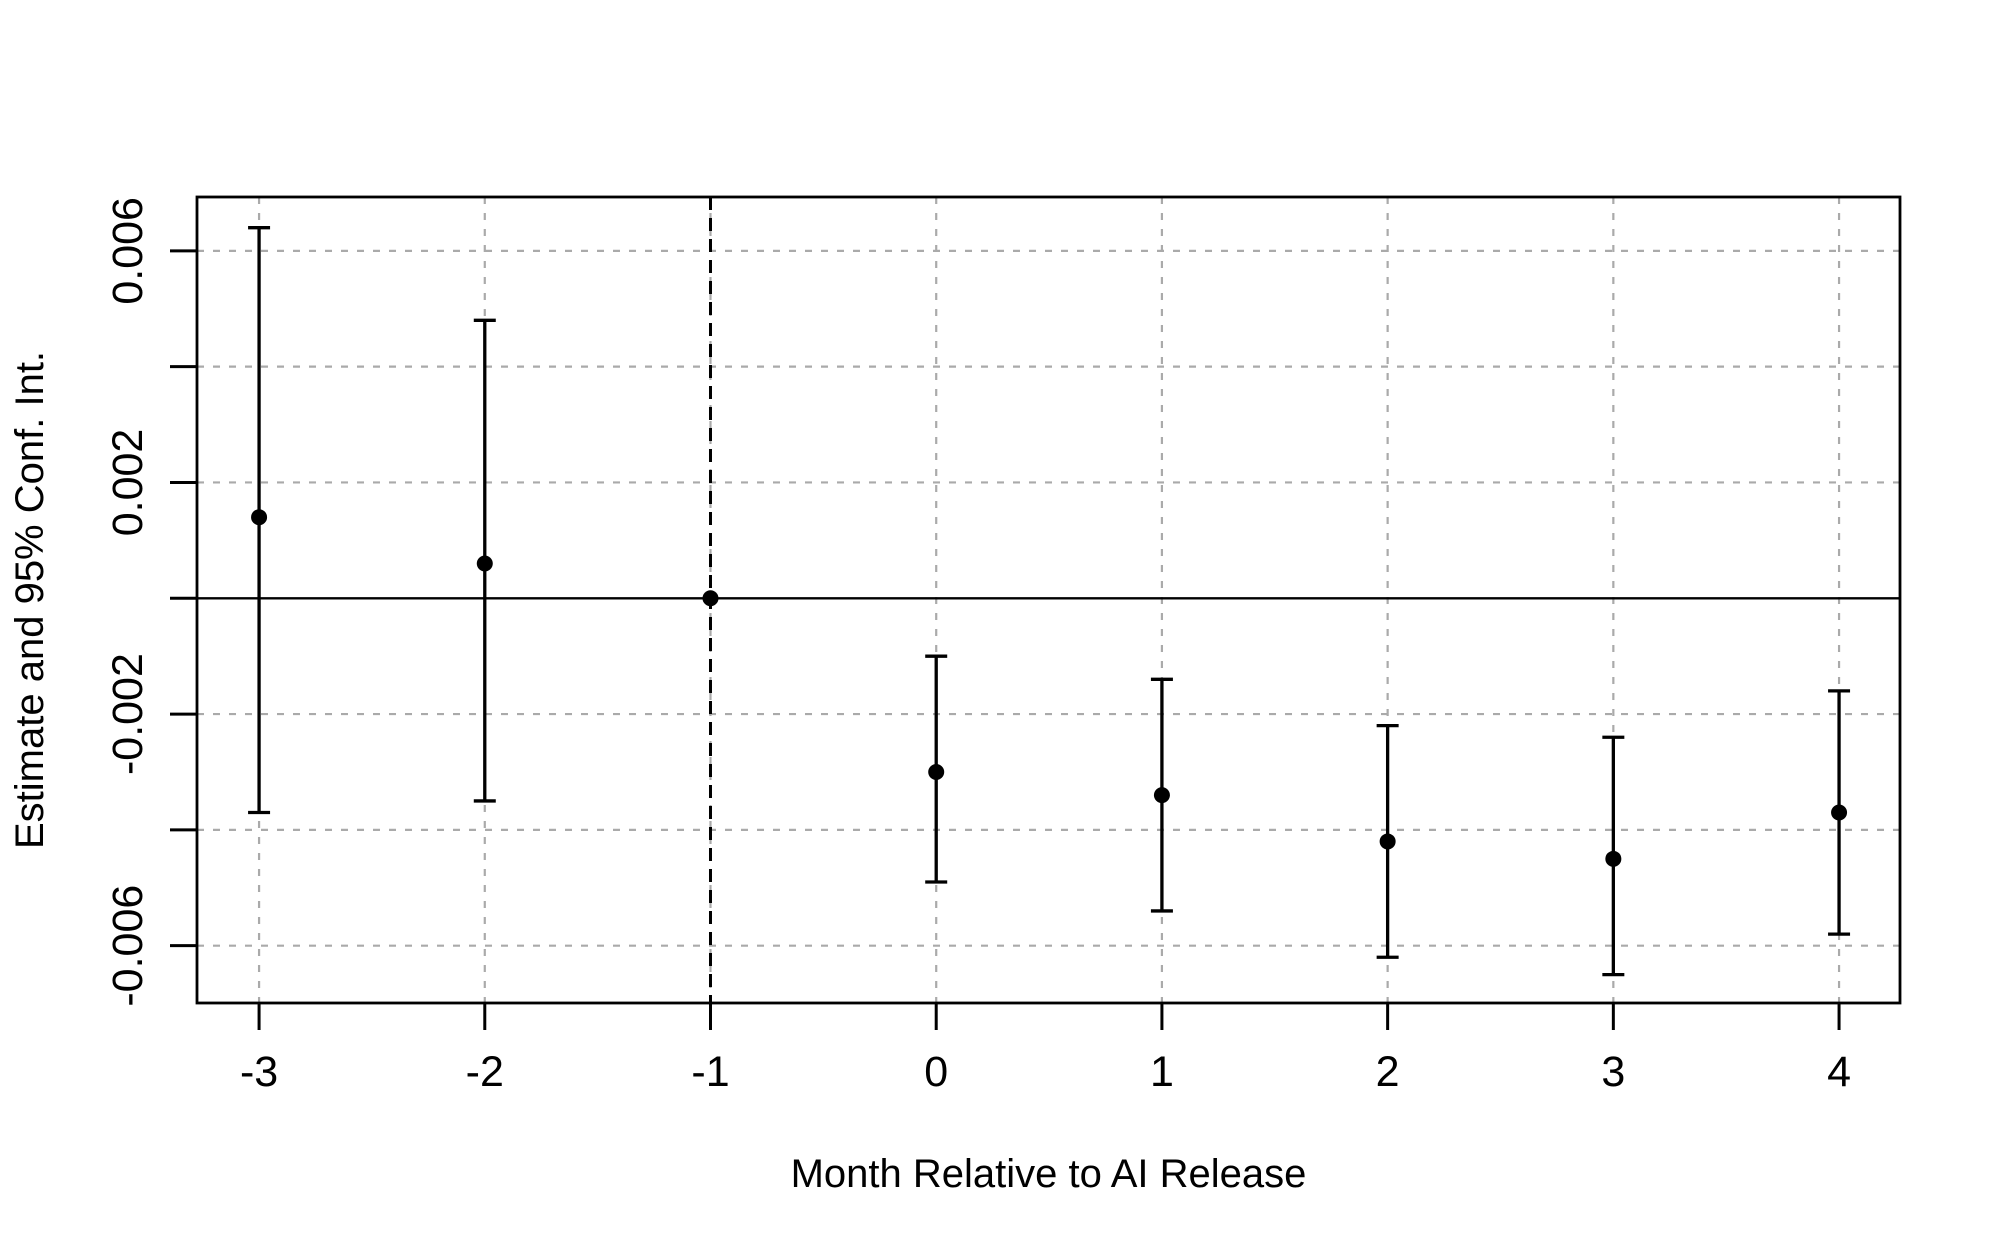  Describe the element at coordinates (1388, 1072) in the screenshot. I see `x-tick-label: 2` at that location.